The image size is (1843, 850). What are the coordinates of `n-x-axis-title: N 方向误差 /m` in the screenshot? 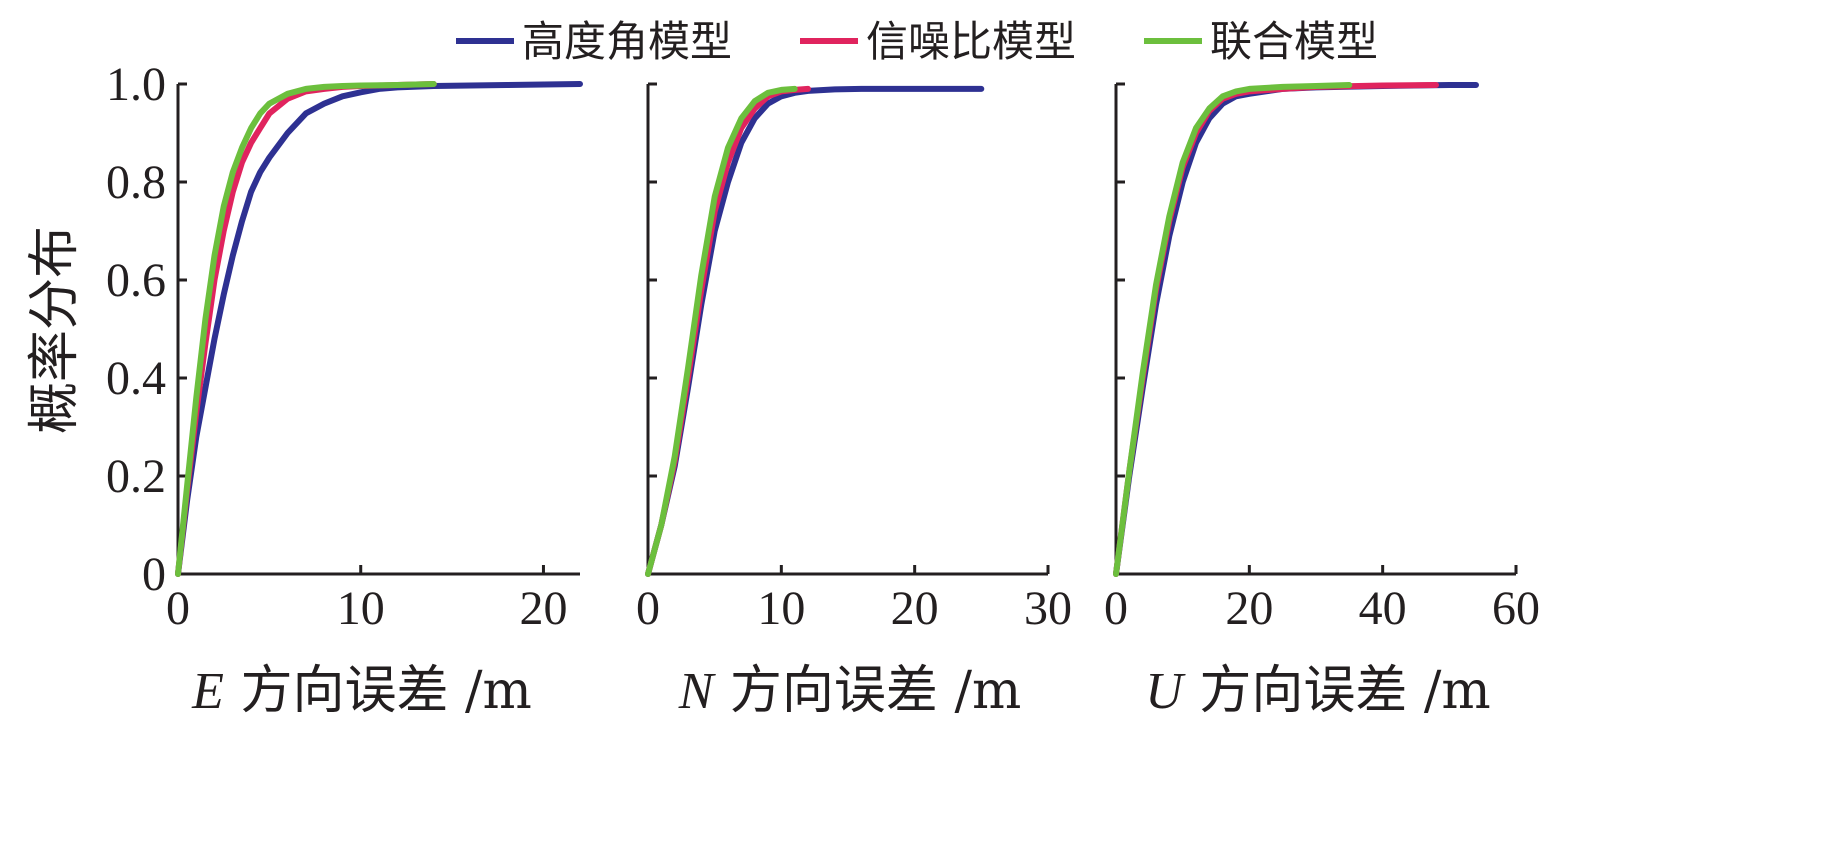 It's located at (850, 691).